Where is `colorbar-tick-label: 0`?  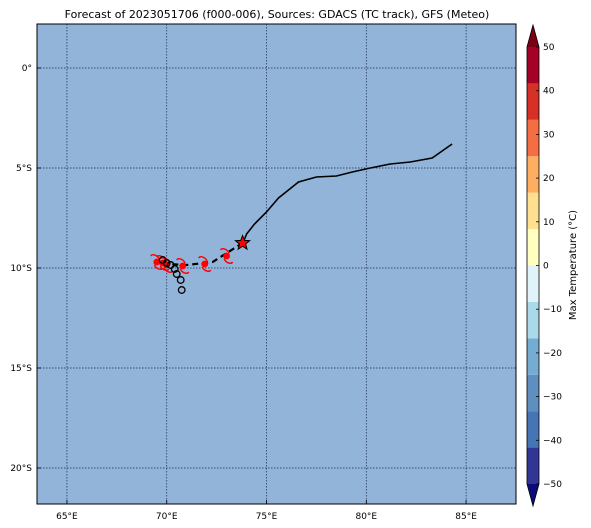
colorbar-tick-label: 0 is located at coordinates (546, 267).